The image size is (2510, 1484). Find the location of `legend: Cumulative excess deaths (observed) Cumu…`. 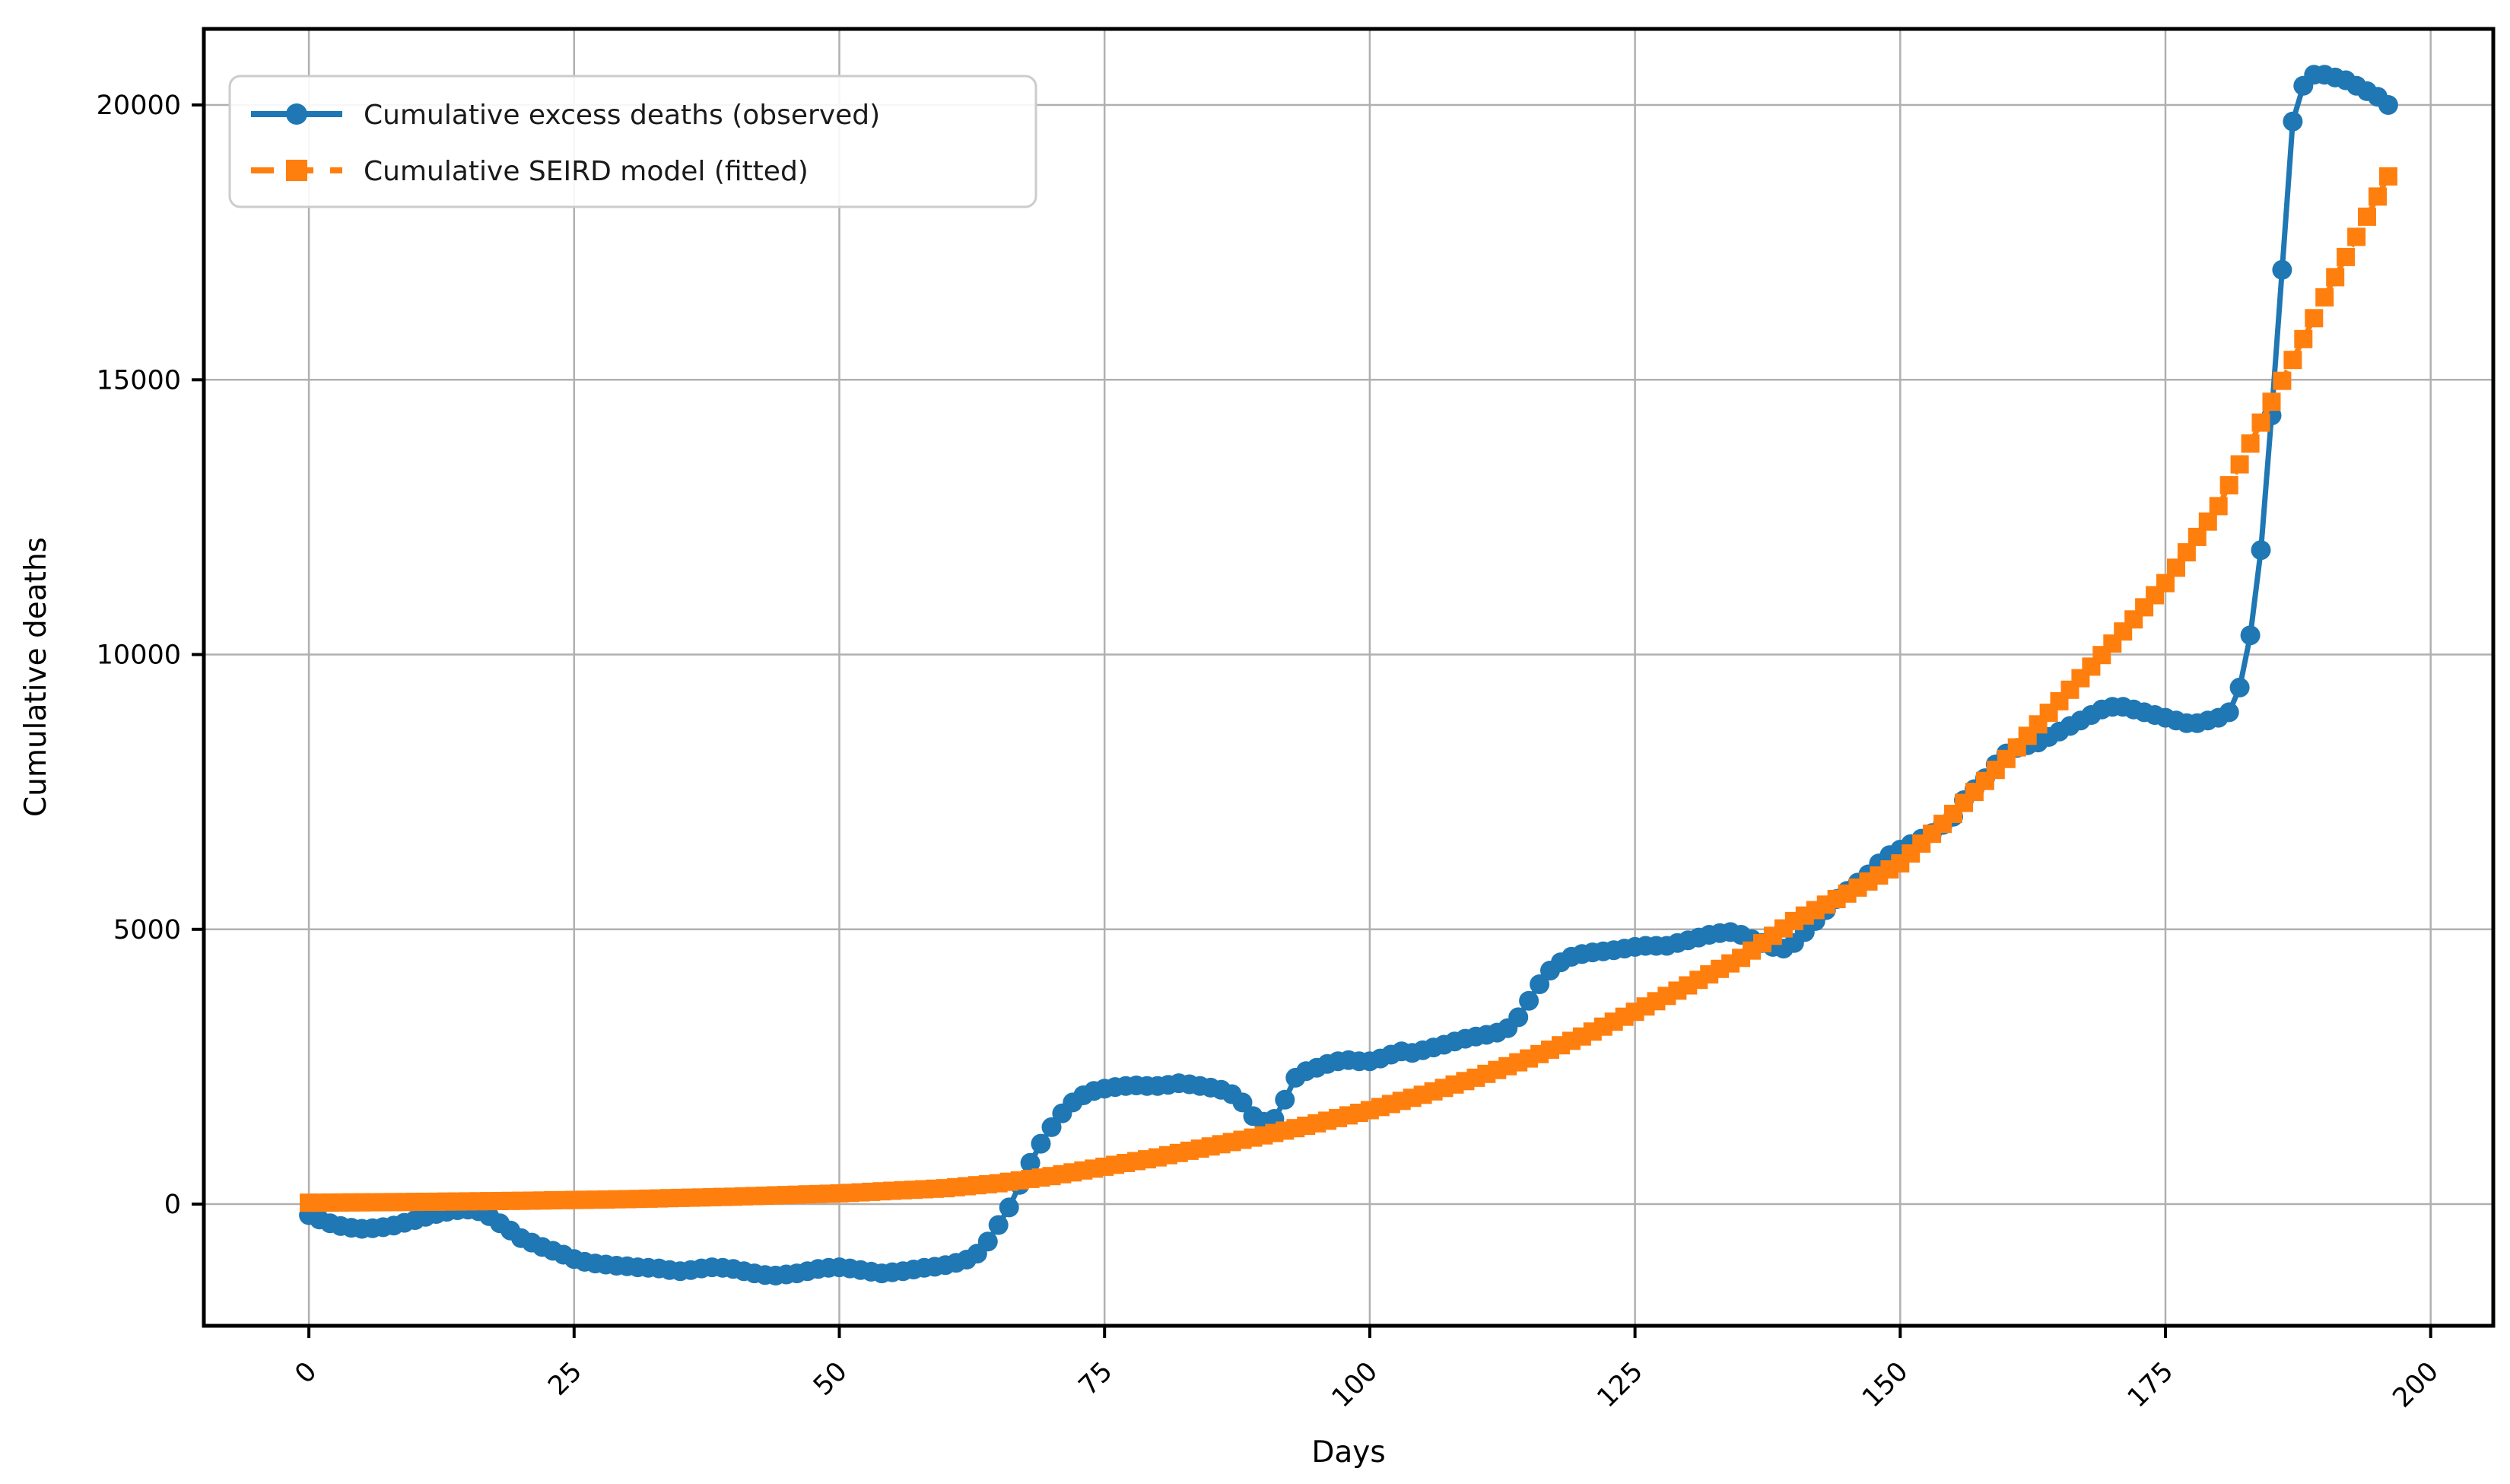

legend: Cumulative excess deaths (observed) Cumu… is located at coordinates (632, 141).